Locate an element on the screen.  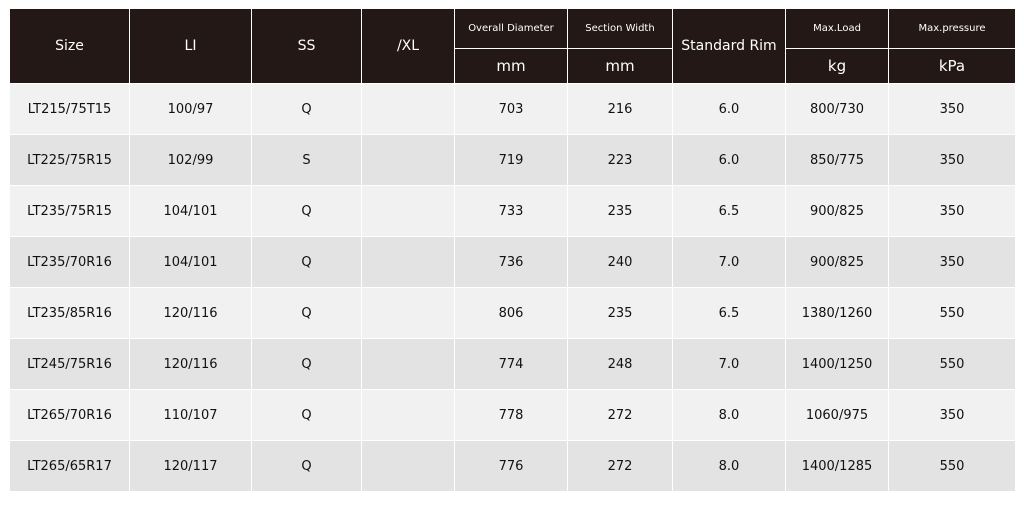
cell-size: LT235/70R16 is located at coordinates (69, 262).